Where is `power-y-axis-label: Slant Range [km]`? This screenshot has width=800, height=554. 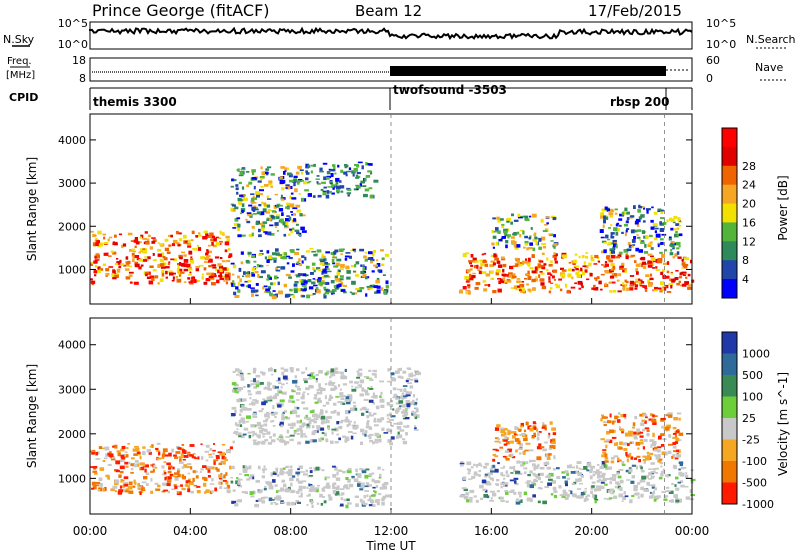
power-y-axis-label: Slant Range [km] is located at coordinates (32, 209).